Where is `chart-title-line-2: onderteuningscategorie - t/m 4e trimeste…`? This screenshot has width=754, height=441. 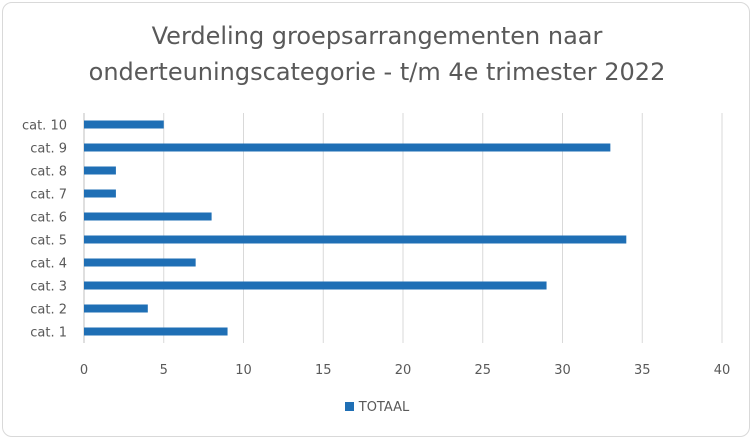 chart-title-line-2: onderteuningscategorie - t/m 4e trimeste… is located at coordinates (377, 72).